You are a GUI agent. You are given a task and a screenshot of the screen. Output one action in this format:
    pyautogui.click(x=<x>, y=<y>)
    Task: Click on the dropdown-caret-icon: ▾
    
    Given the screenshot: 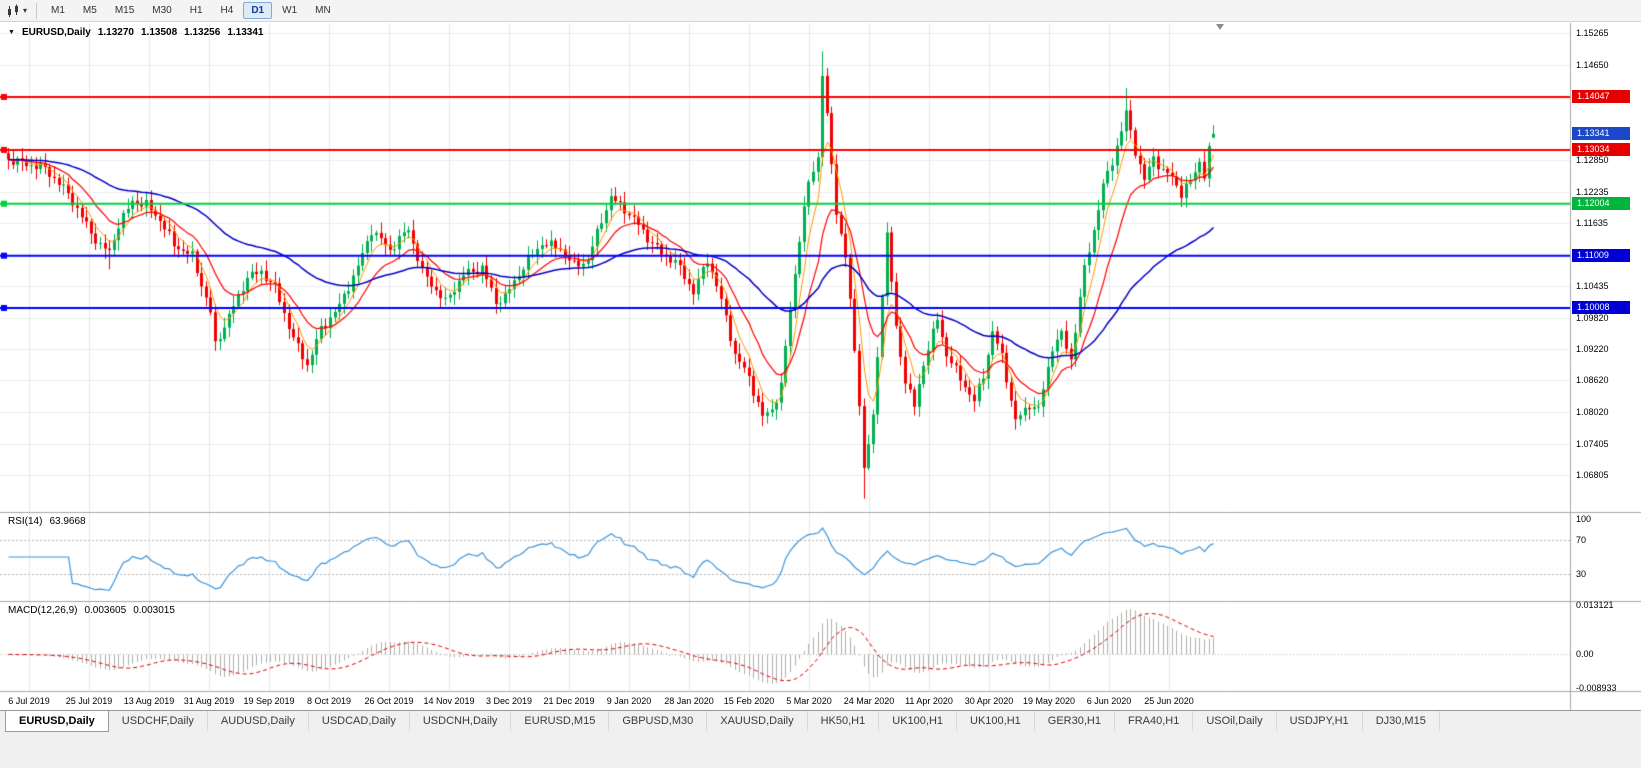 What is the action you would take?
    pyautogui.click(x=25, y=10)
    